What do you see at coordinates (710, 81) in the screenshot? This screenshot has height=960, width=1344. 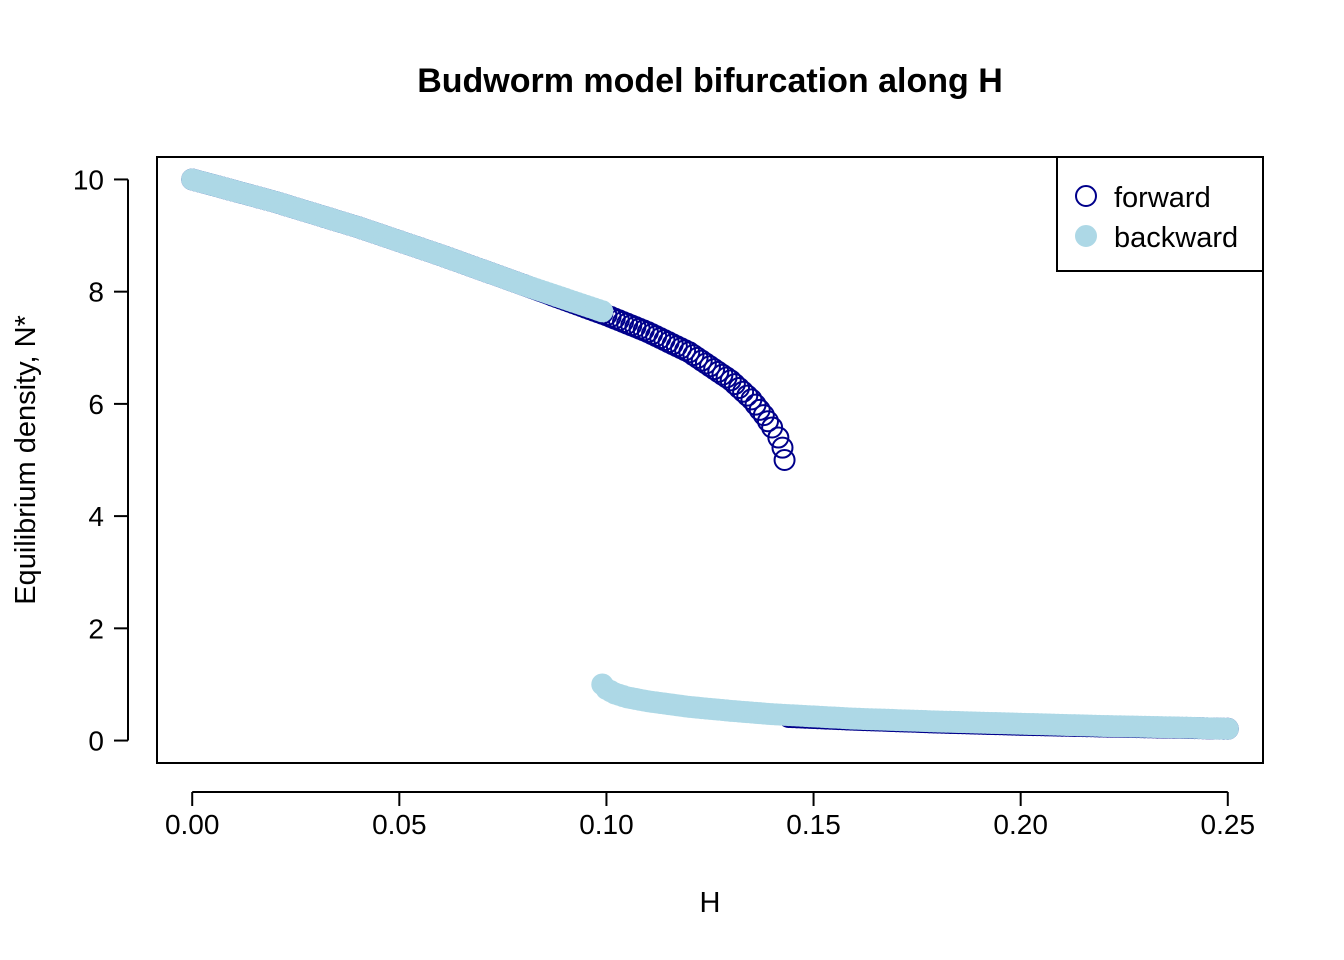 I see `chart-title: Budworm model bifurcation along H` at bounding box center [710, 81].